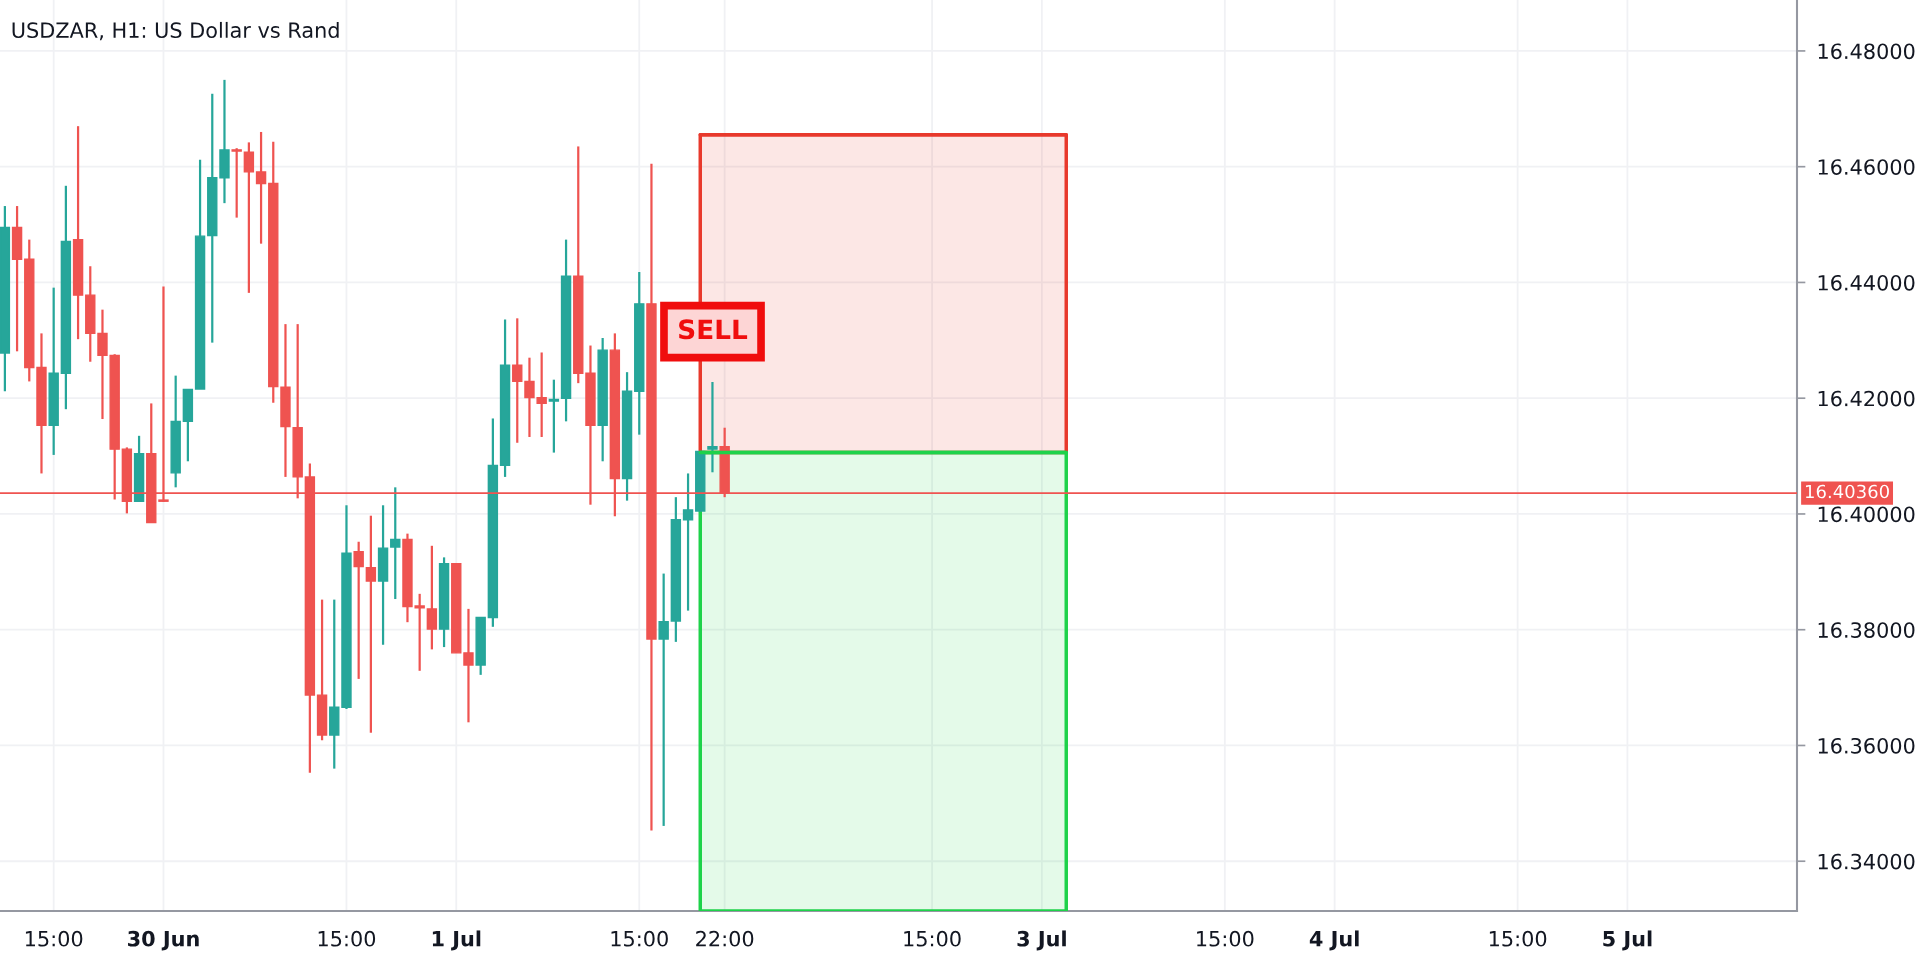 The image size is (1922, 960). I want to click on y-tick-label: 16.42000, so click(1866, 398).